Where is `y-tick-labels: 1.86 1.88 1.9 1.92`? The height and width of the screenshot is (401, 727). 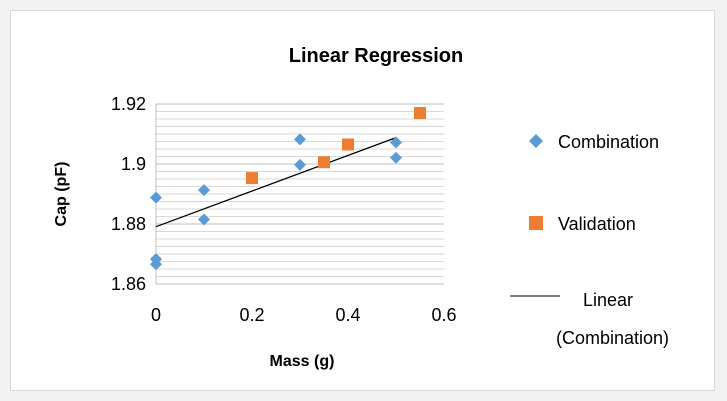 y-tick-labels: 1.86 1.88 1.9 1.92 is located at coordinates (128, 194).